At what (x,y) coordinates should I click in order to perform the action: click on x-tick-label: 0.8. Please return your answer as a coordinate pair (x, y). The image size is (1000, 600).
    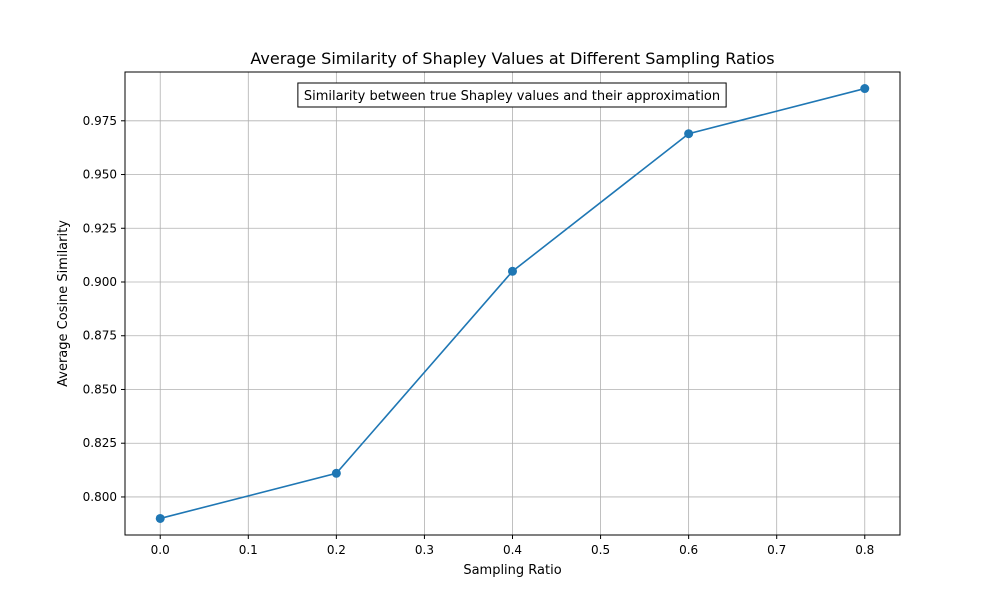
    Looking at the image, I should click on (864, 550).